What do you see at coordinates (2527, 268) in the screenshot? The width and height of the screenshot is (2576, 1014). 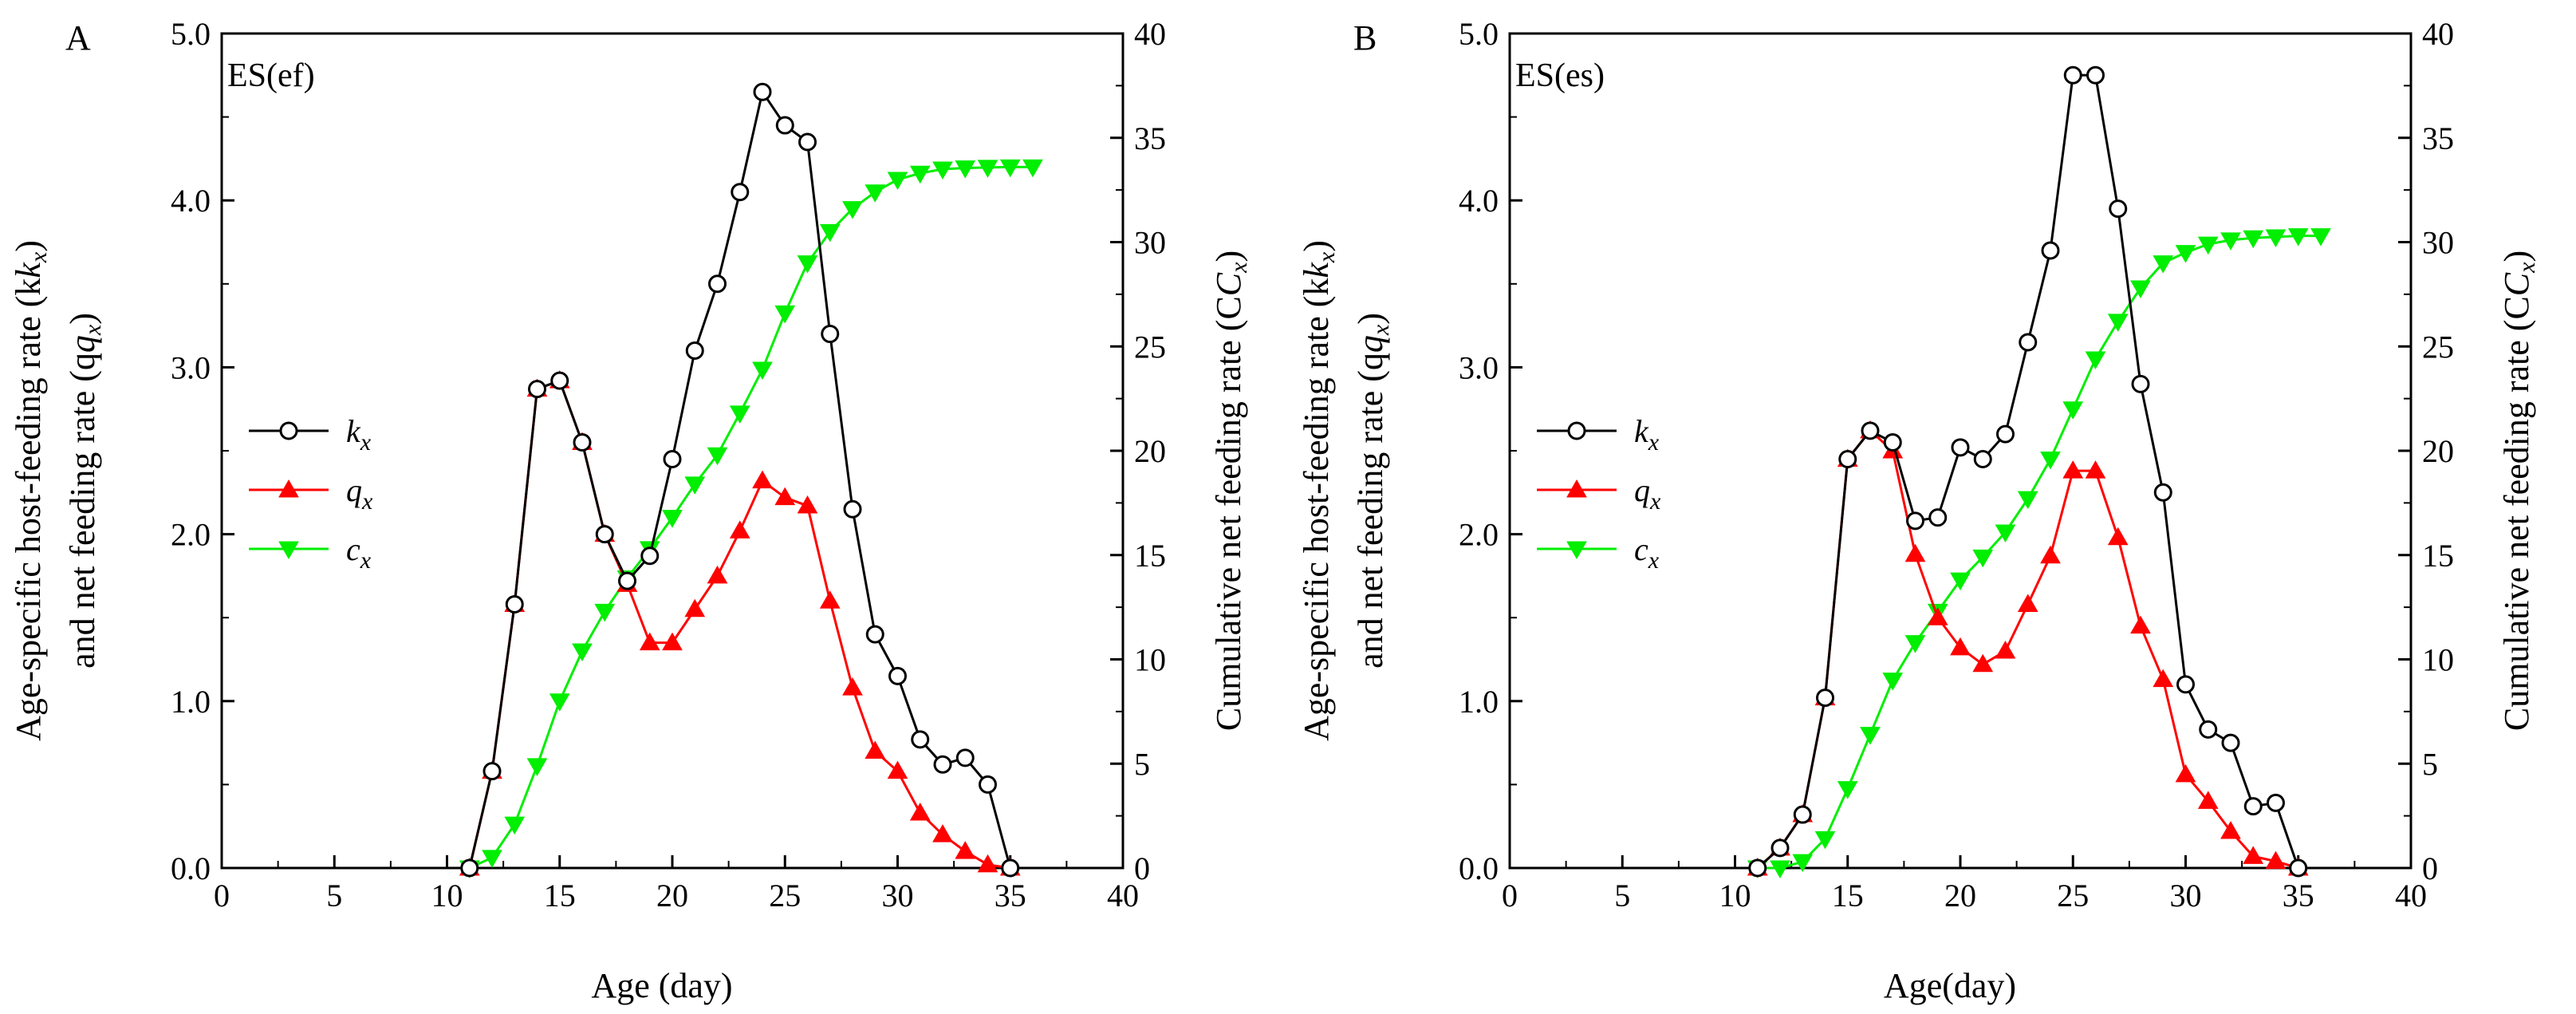 I see `y-right-label-sub: x` at bounding box center [2527, 268].